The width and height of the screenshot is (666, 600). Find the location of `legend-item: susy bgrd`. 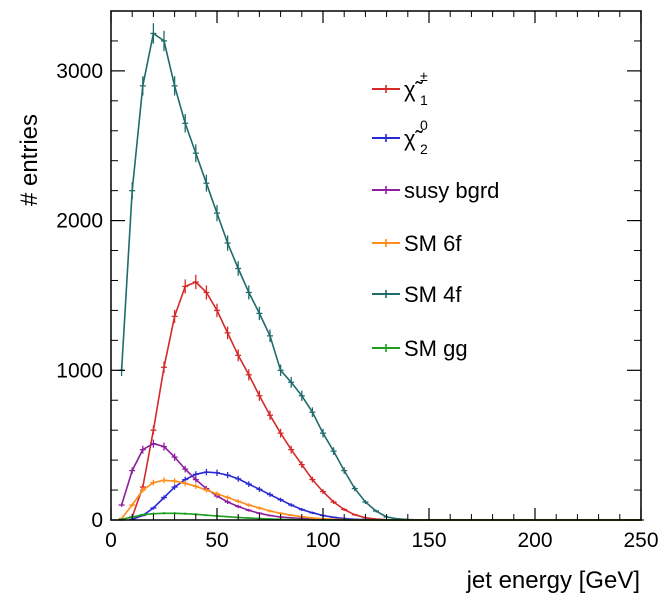

legend-item: susy bgrd is located at coordinates (435, 190).